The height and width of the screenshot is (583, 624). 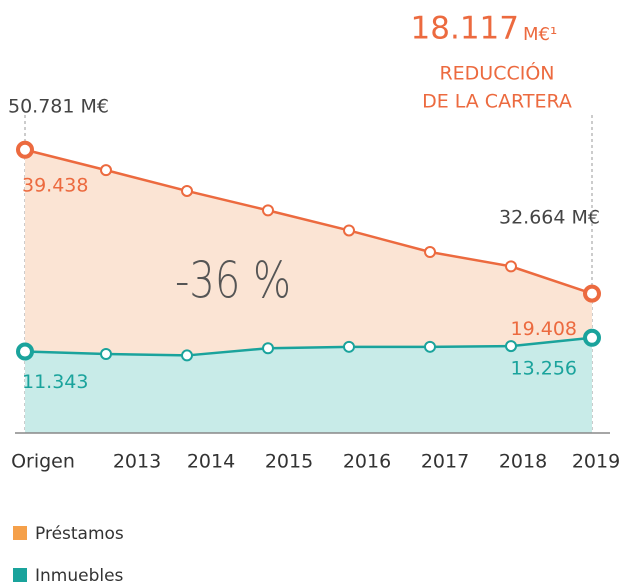 I want to click on x-tick-label: 2017, so click(x=445, y=462).